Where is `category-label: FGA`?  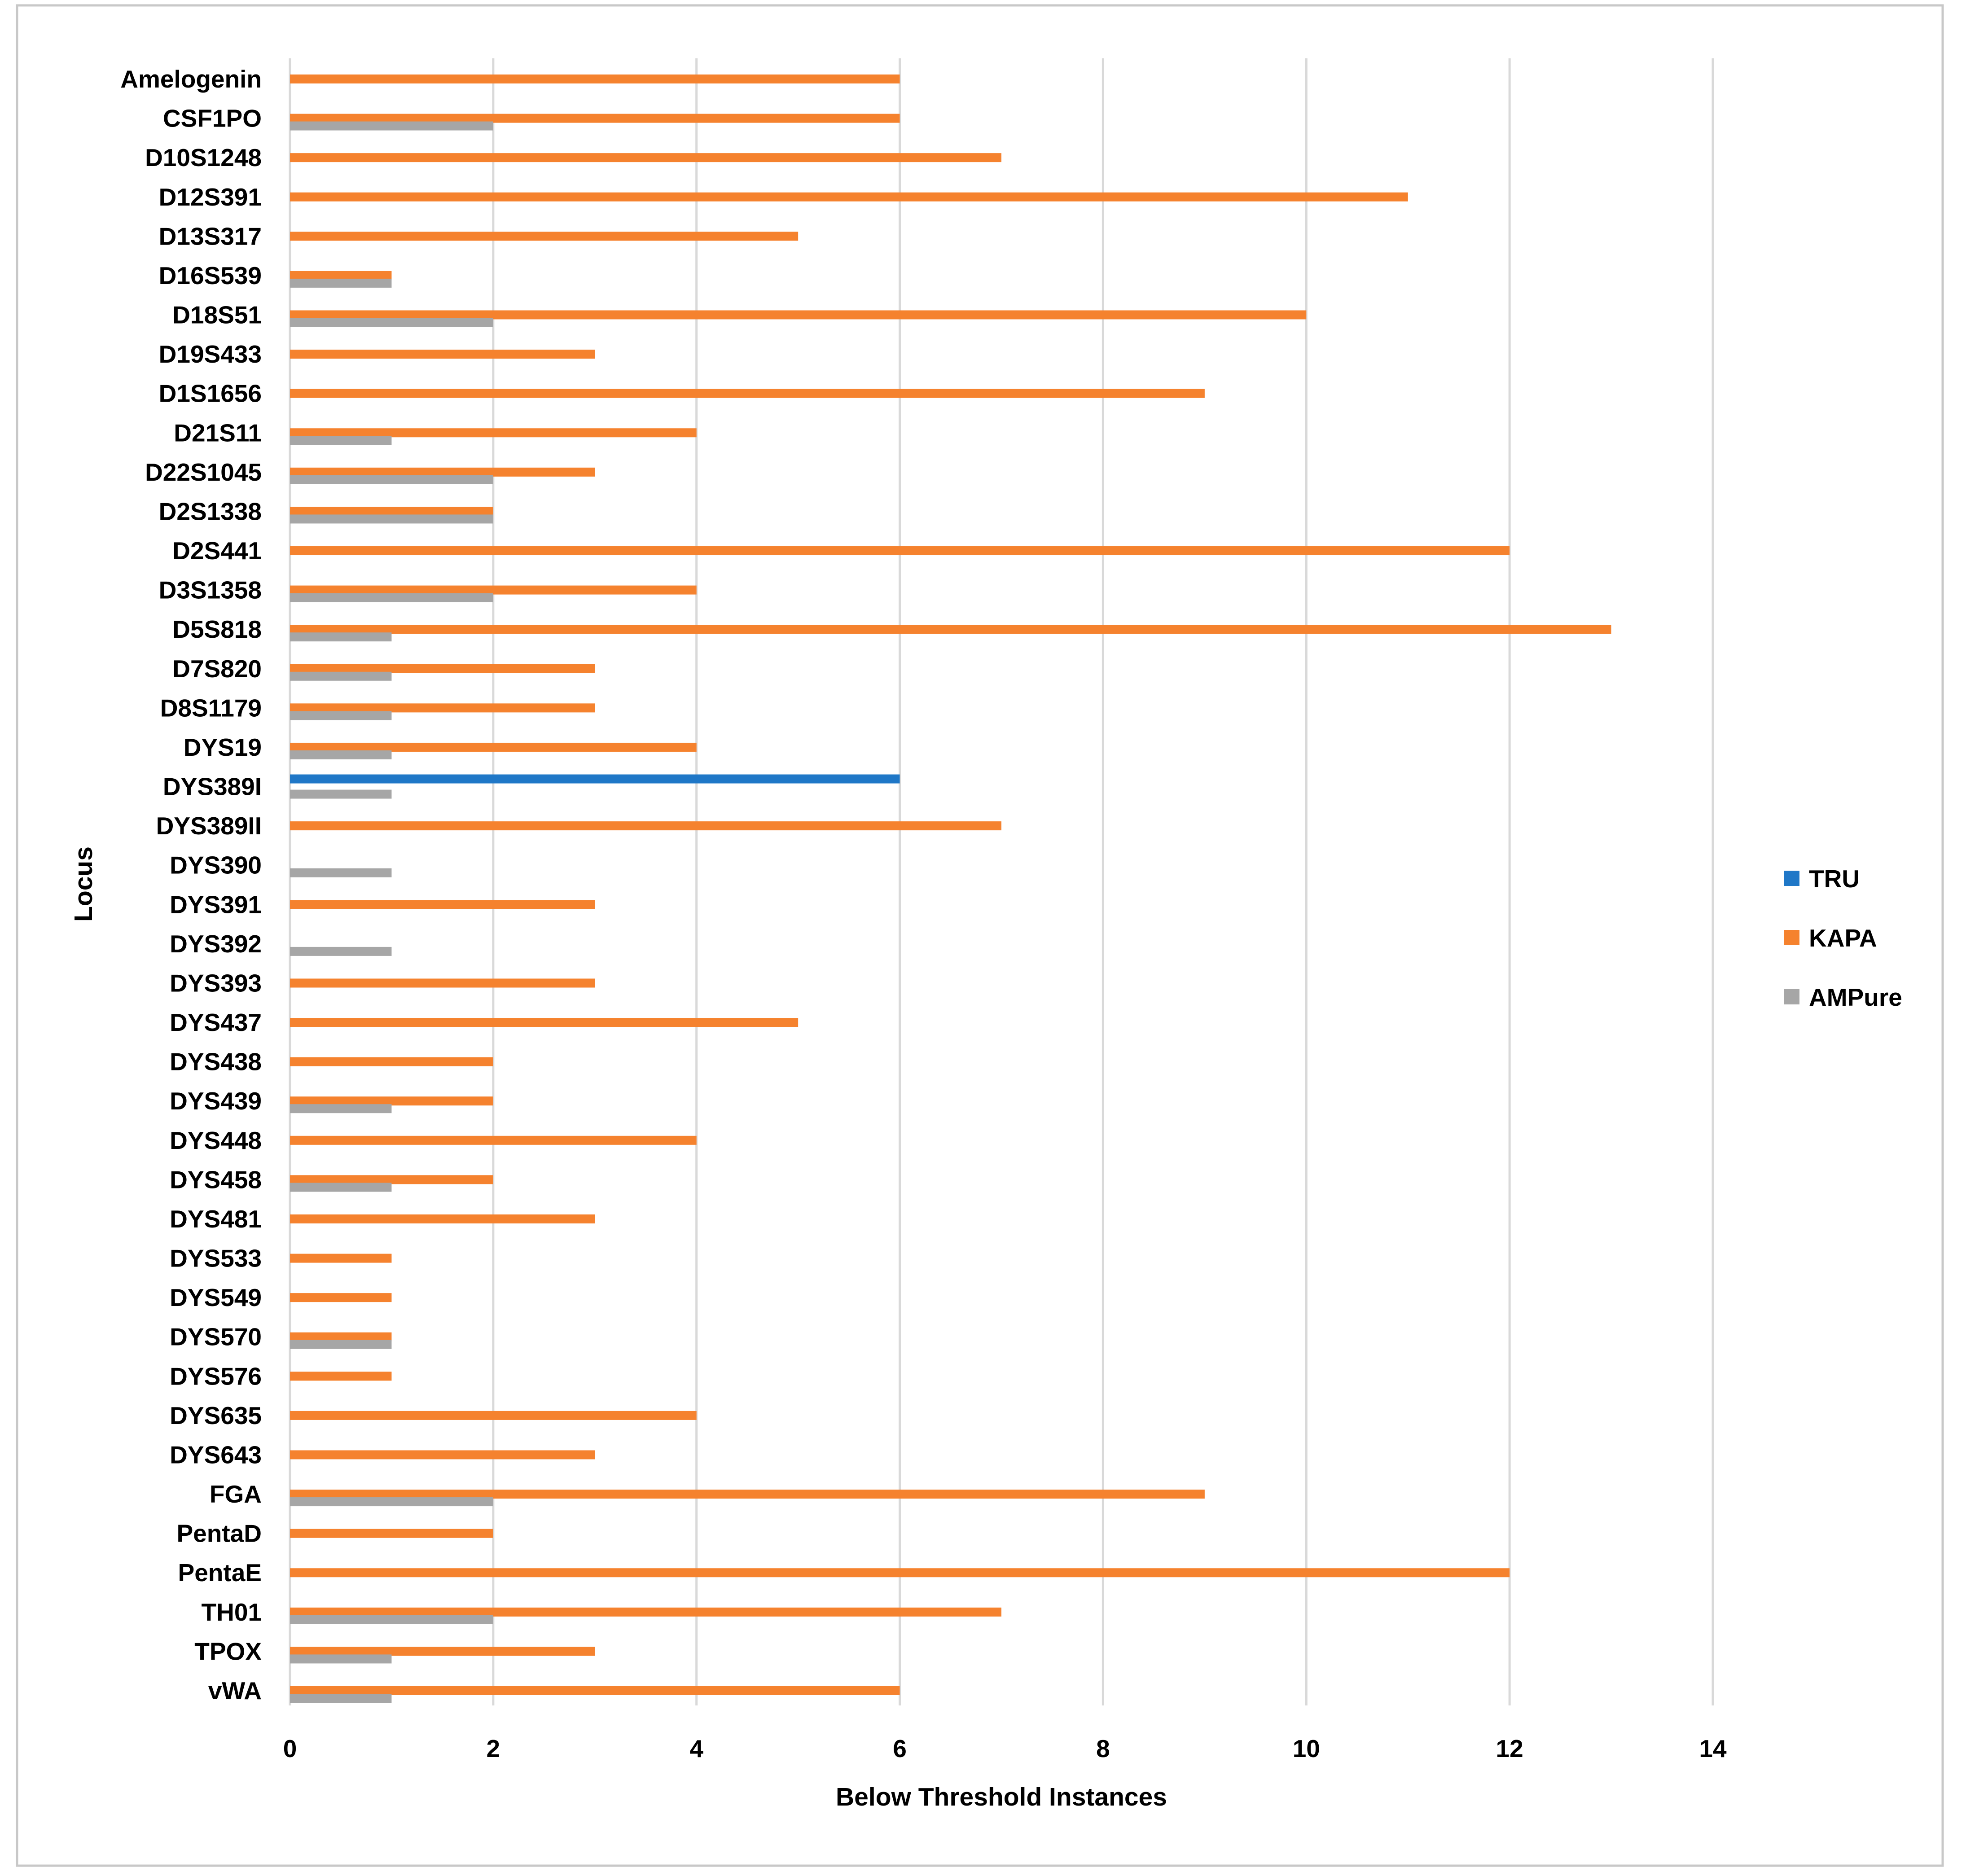
category-label: FGA is located at coordinates (236, 1494).